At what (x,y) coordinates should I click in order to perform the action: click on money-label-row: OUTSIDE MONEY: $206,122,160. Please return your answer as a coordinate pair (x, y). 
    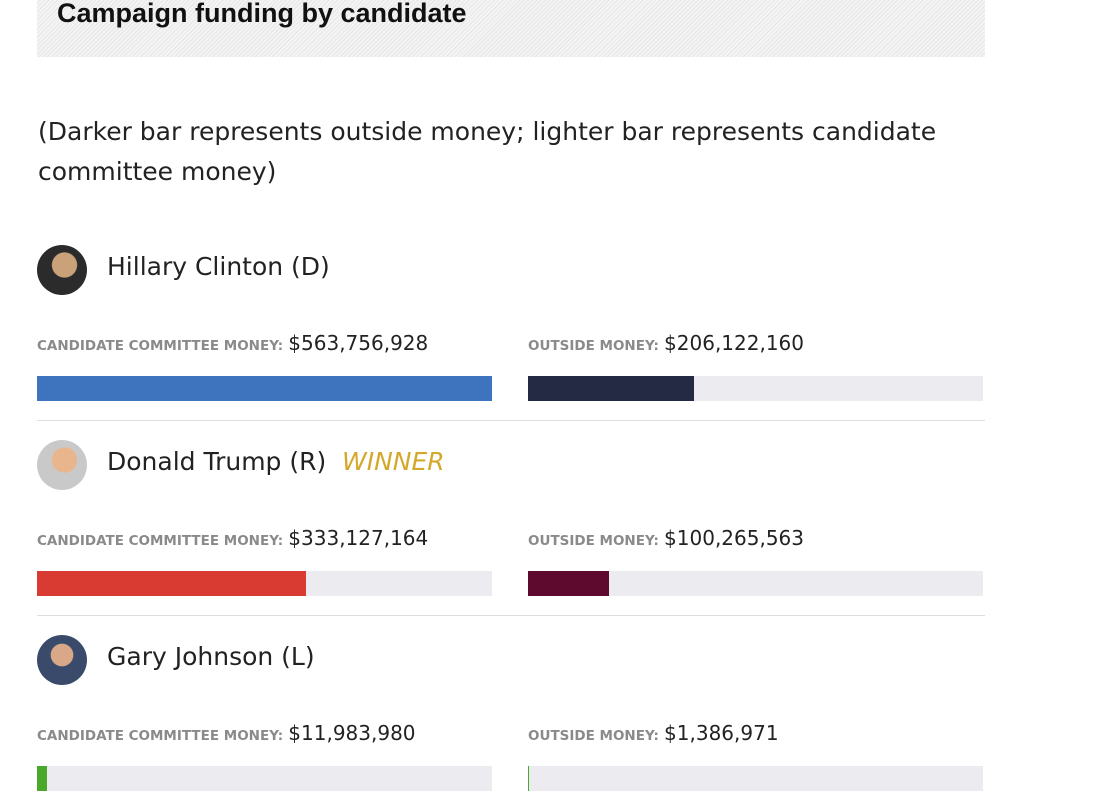
    Looking at the image, I should click on (666, 343).